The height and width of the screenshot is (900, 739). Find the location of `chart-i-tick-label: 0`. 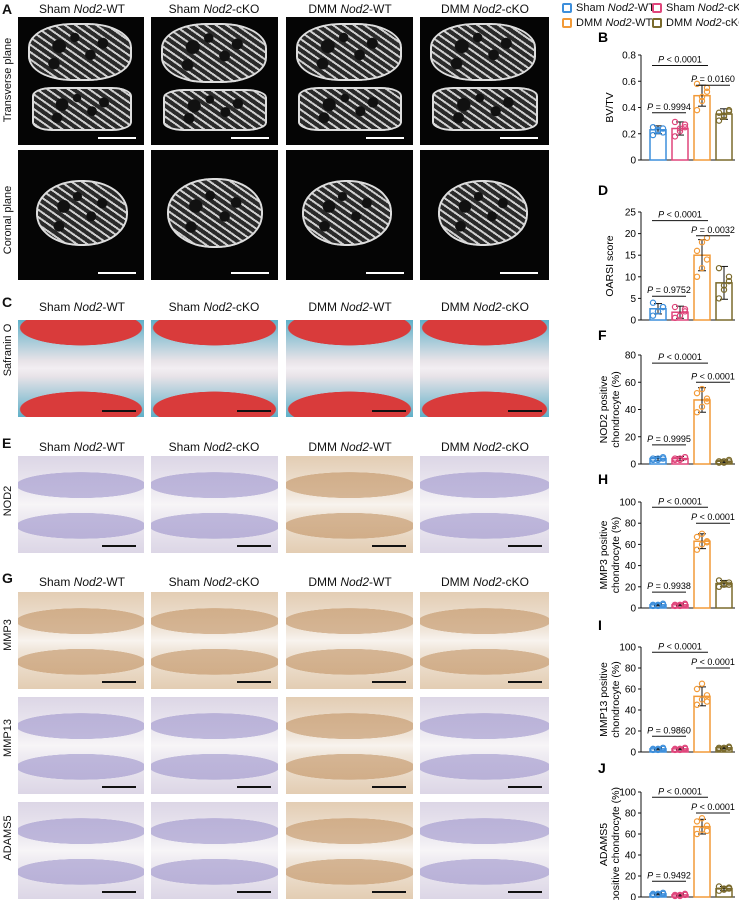

chart-i-tick-label: 0 is located at coordinates (633, 753).